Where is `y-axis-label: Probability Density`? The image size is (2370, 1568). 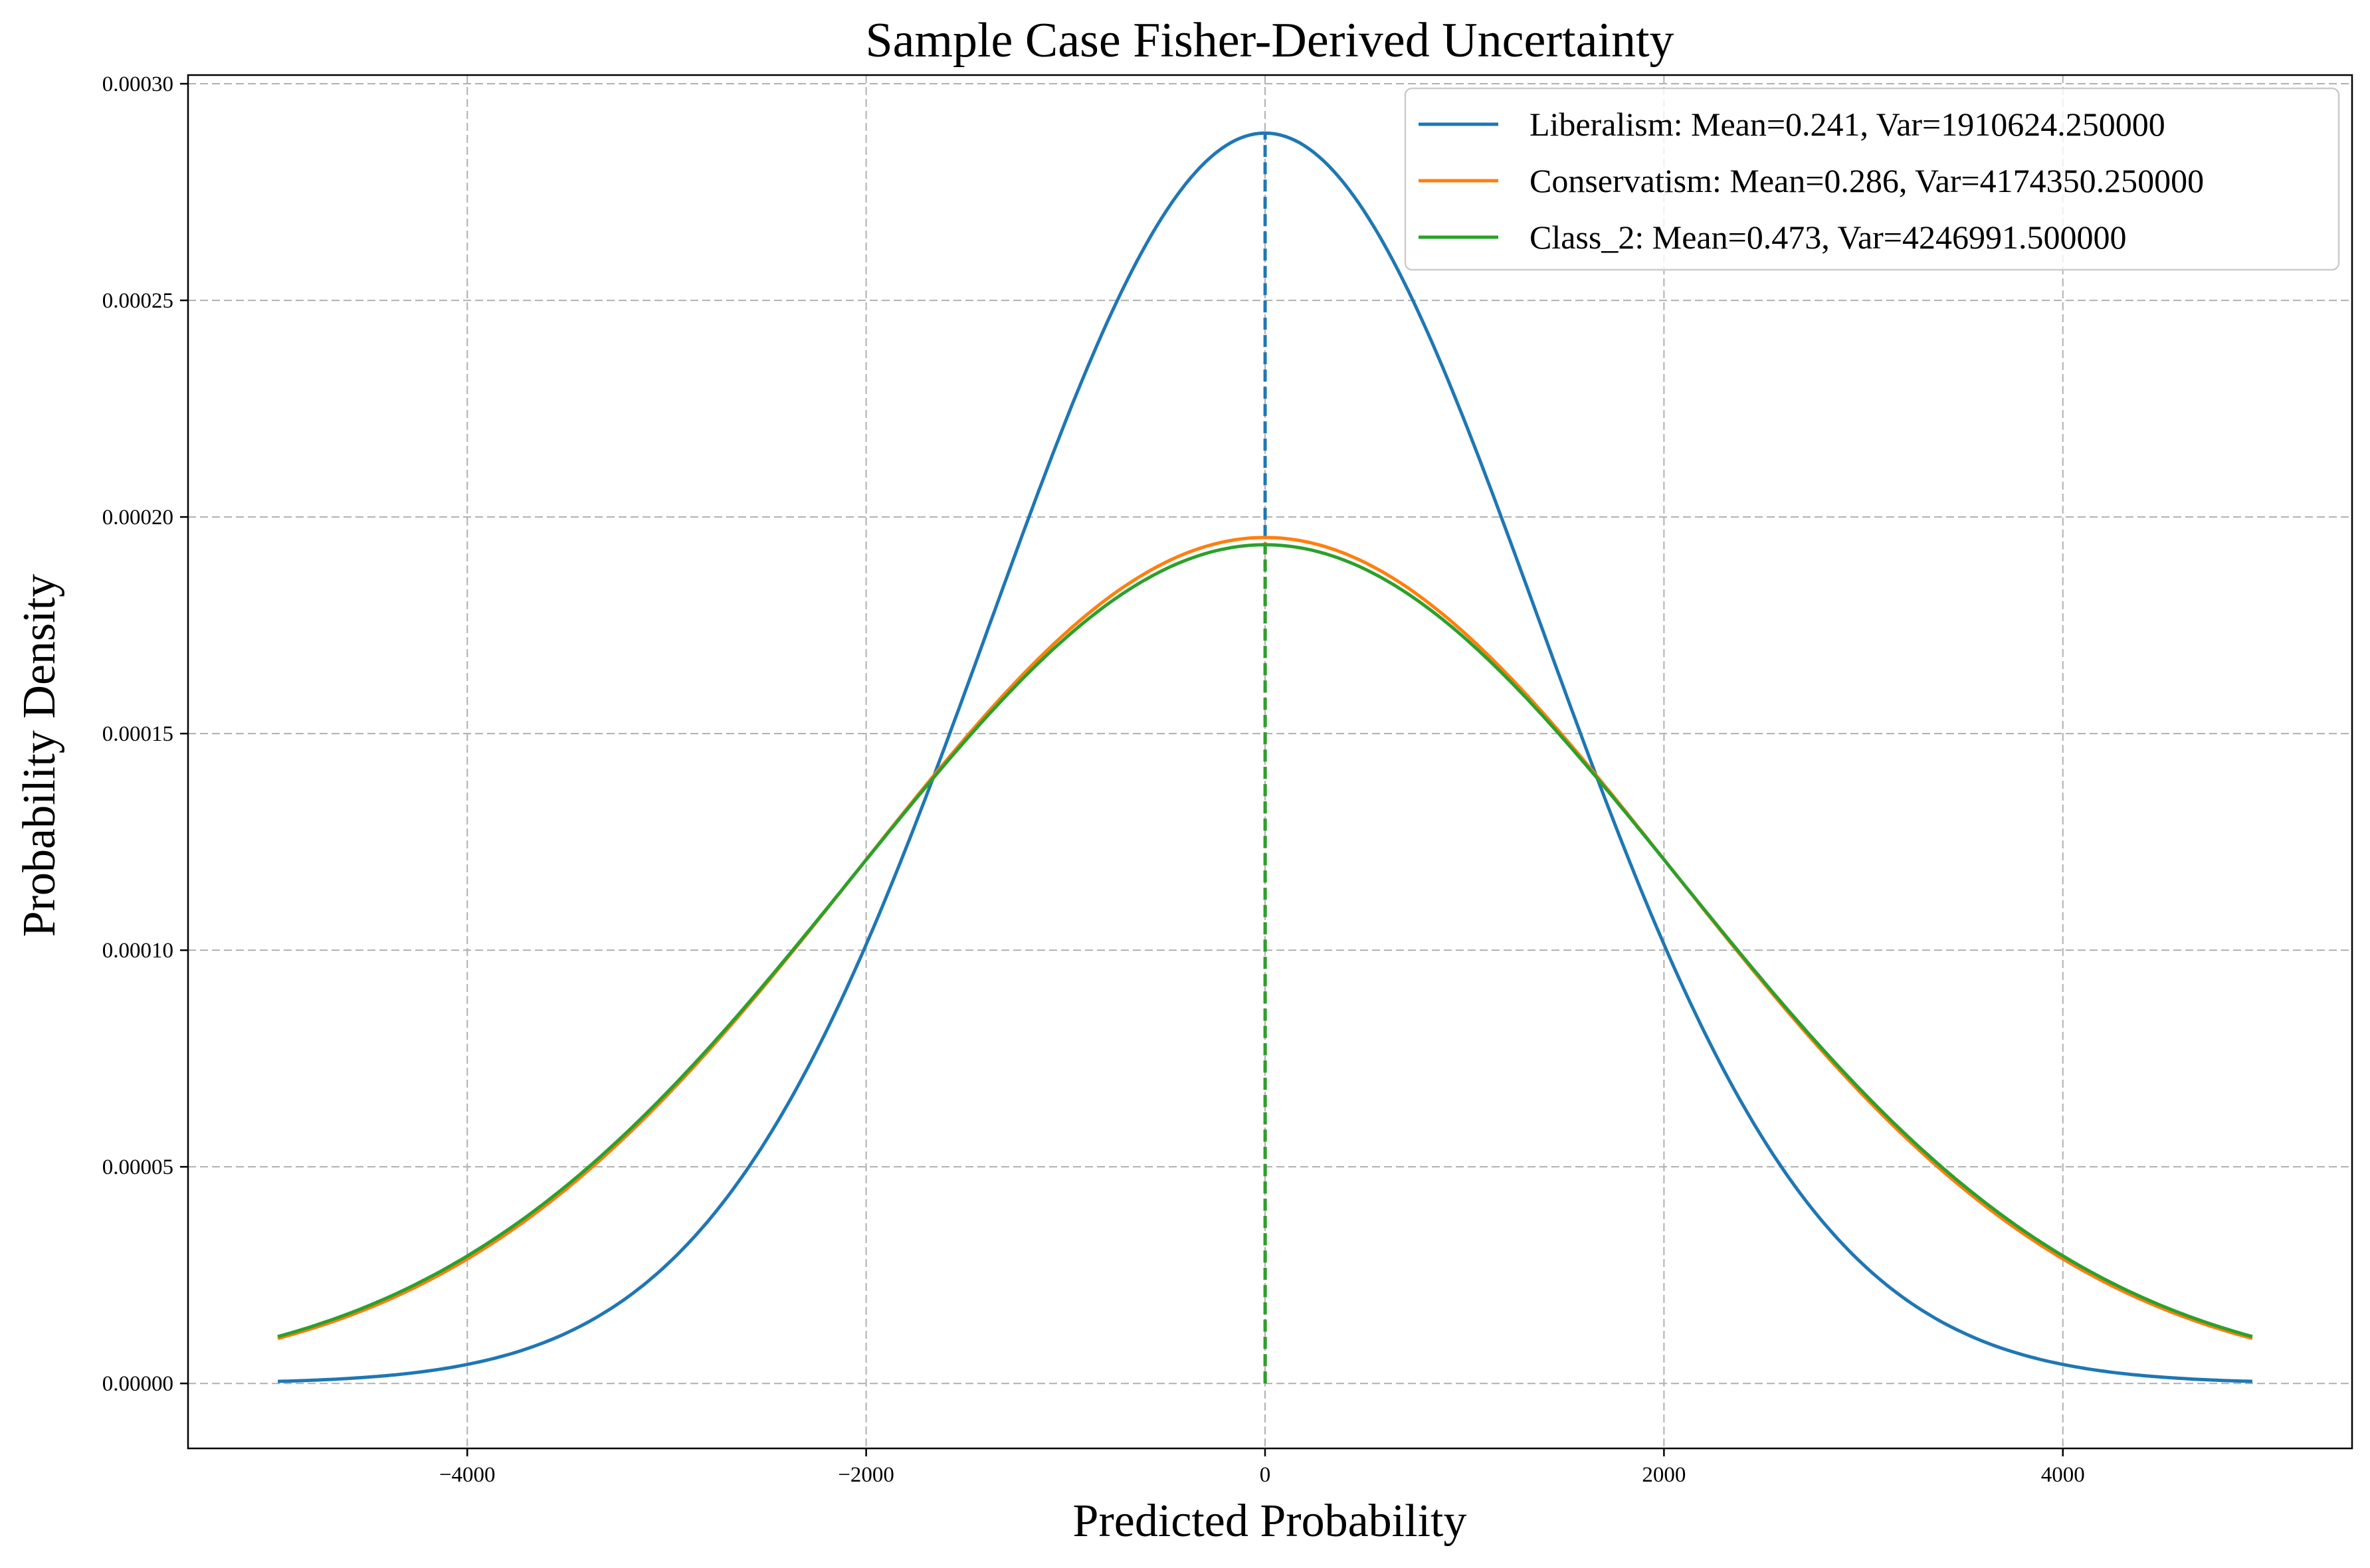 y-axis-label: Probability Density is located at coordinates (40, 755).